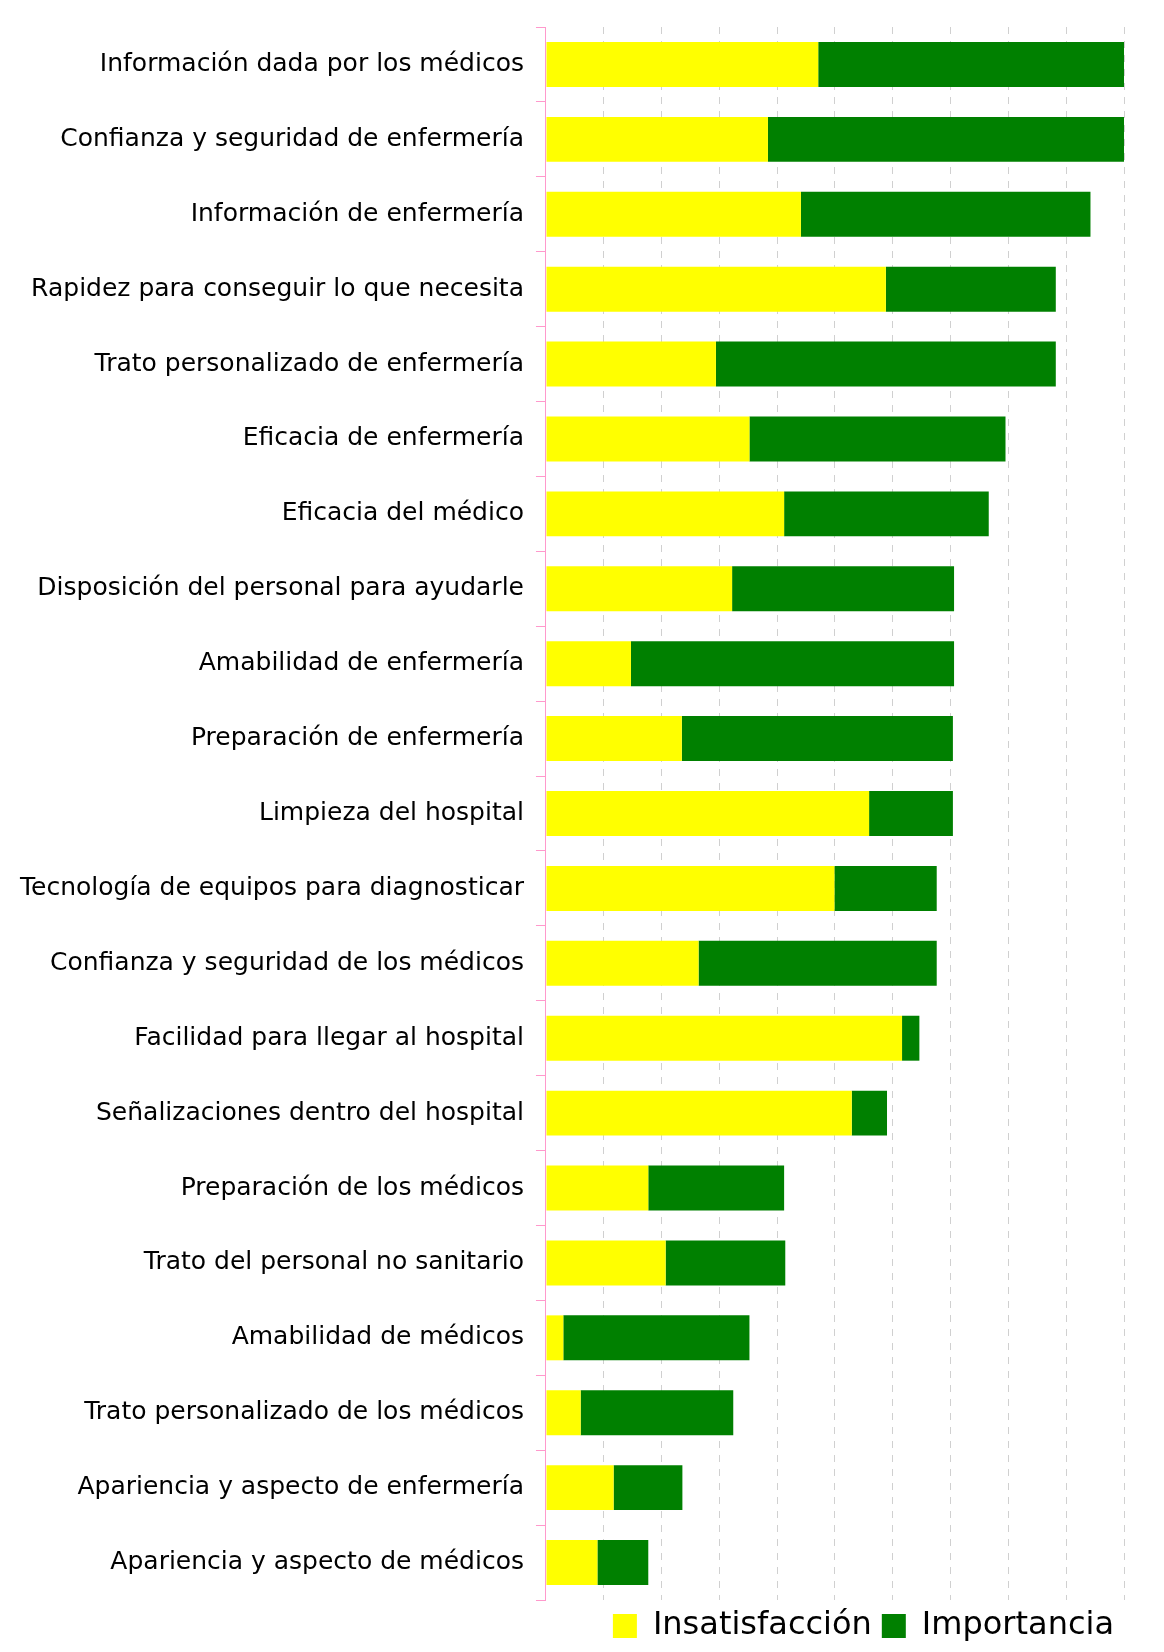 Image resolution: width=1164 pixels, height=1652 pixels. What do you see at coordinates (292, 137) in the screenshot?
I see `y-tick-label: Confianza y seguridad de enfermería` at bounding box center [292, 137].